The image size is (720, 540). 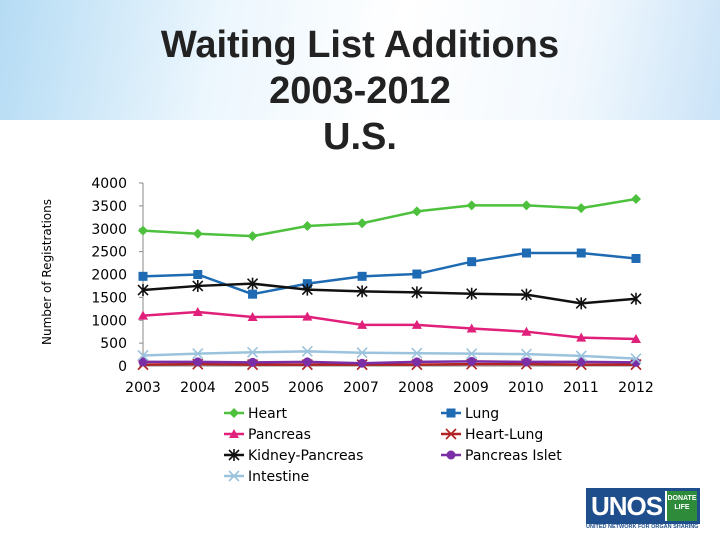 I want to click on donate-life-text: DONATE LIFE, so click(x=682, y=506).